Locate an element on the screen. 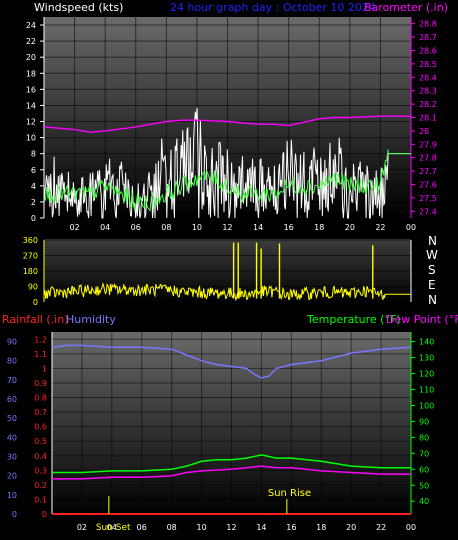  baro-y-tick-9: 28.3 is located at coordinates (428, 91).